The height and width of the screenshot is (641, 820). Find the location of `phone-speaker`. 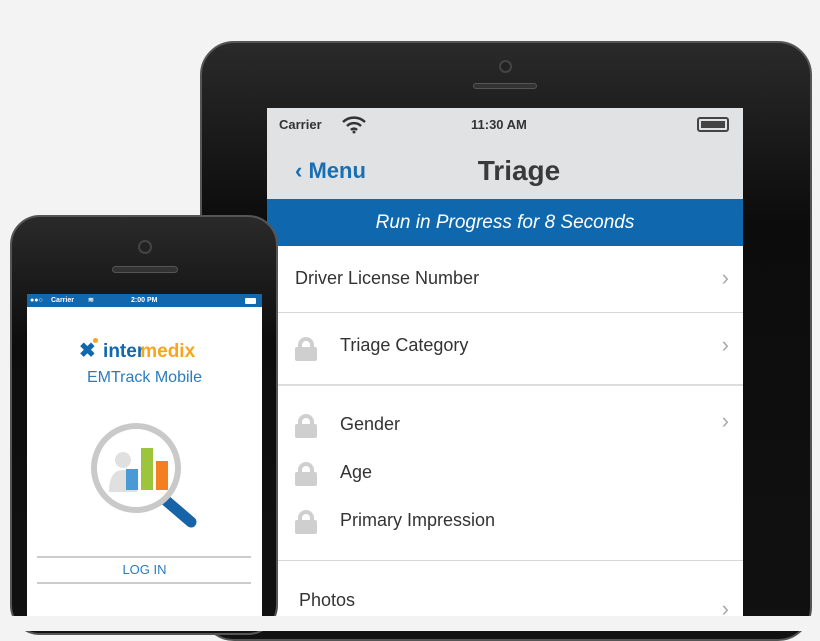

phone-speaker is located at coordinates (145, 269).